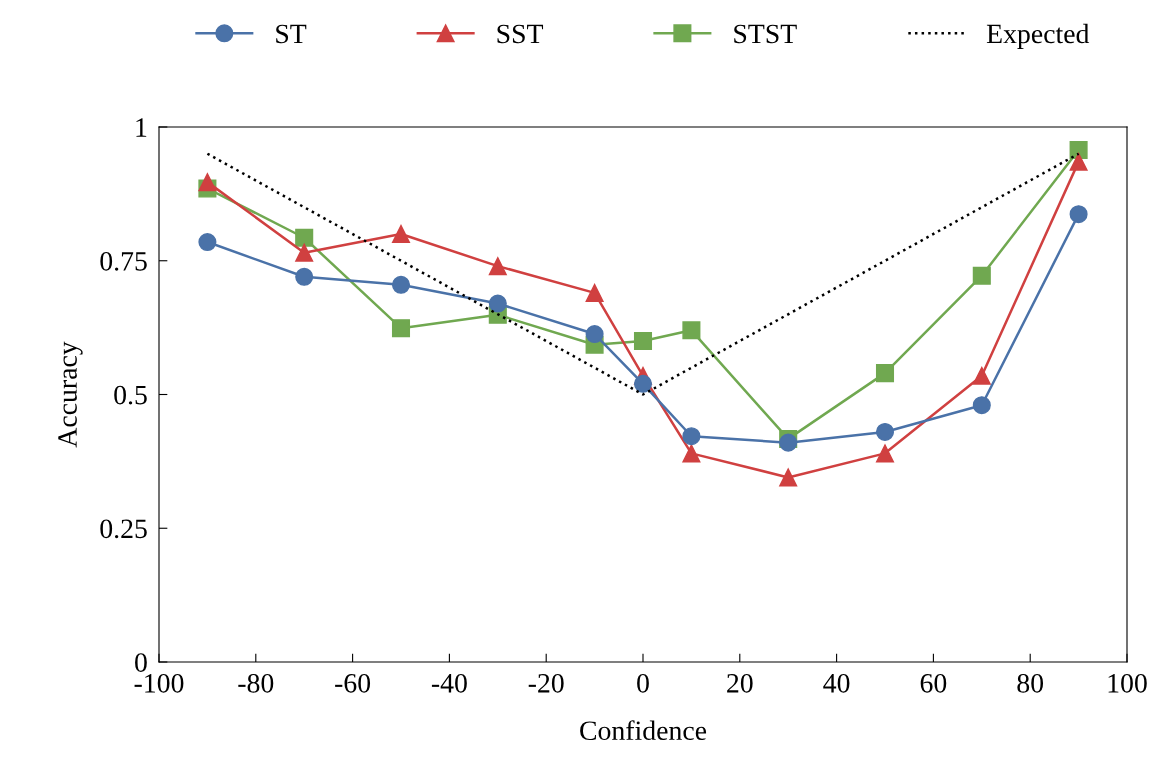  I want to click on y-tick-label: 0.75, so click(123, 261).